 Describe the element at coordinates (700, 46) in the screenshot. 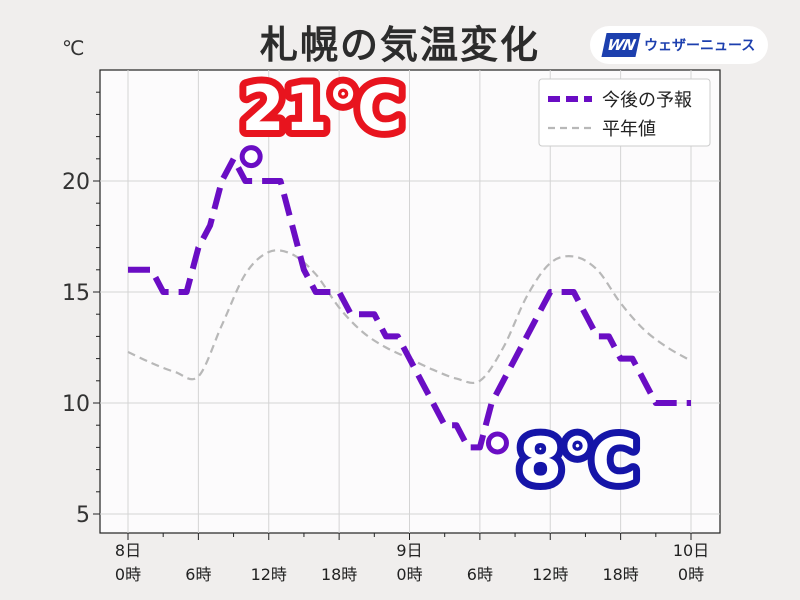

I see `logo-text: ウェザーニュース` at that location.